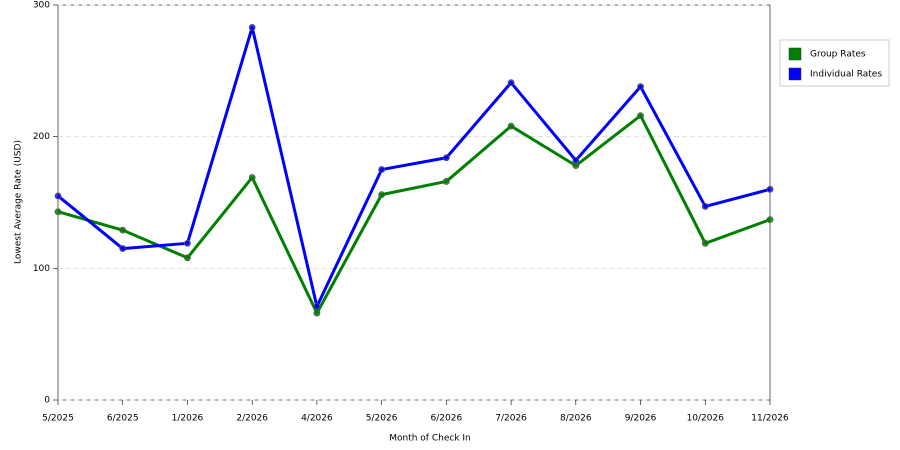 The width and height of the screenshot is (900, 450). I want to click on y-axis-label: Lowest Average Rate (USD), so click(19, 202).